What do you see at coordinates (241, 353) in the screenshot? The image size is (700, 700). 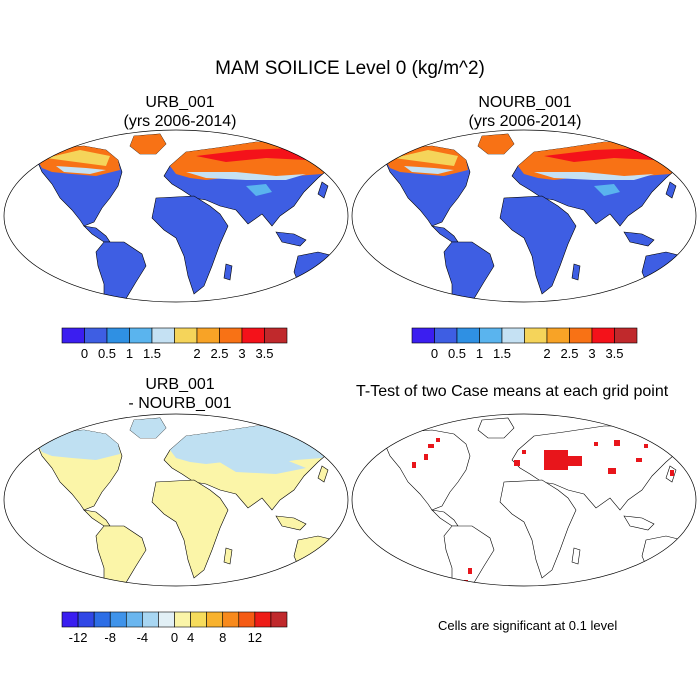 I see `colorbar-urb-tick-label: 3` at bounding box center [241, 353].